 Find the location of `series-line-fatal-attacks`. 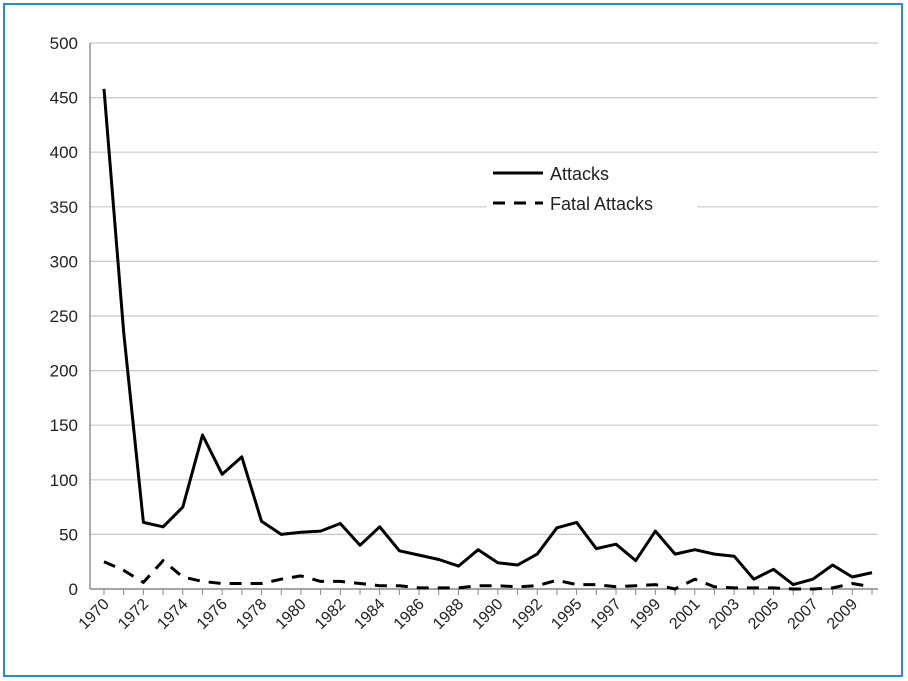

series-line-fatal-attacks is located at coordinates (488, 575).